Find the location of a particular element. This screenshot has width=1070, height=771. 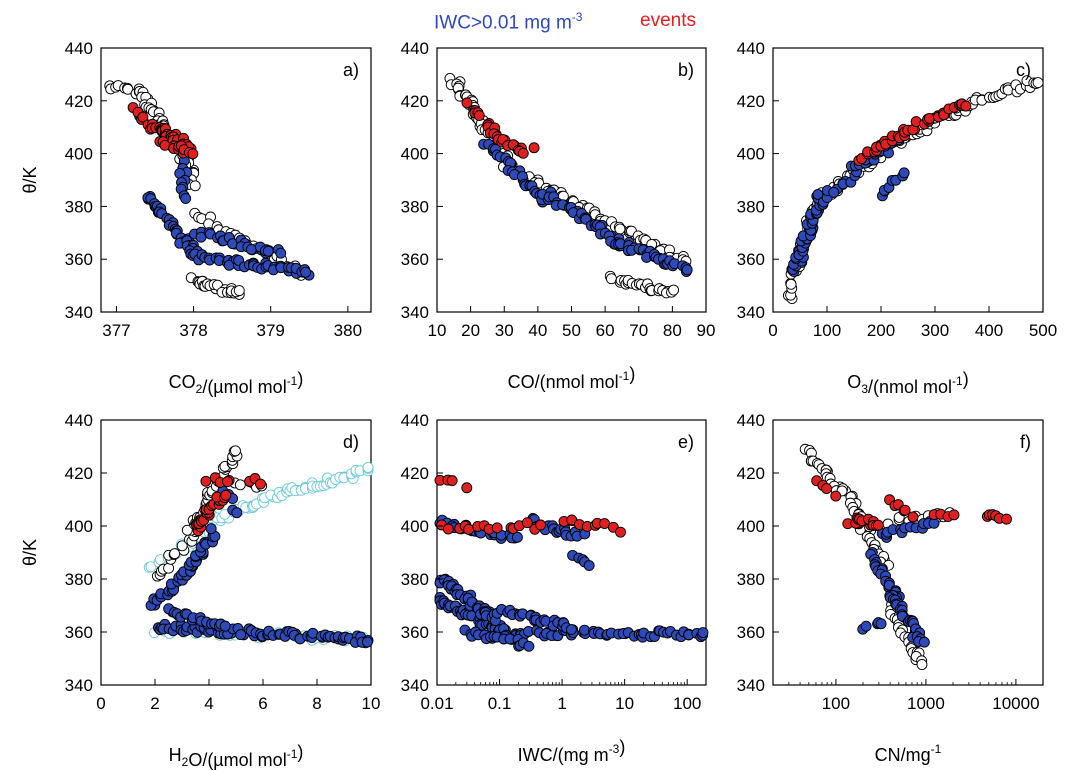

point-cyan is located at coordinates (368, 467).